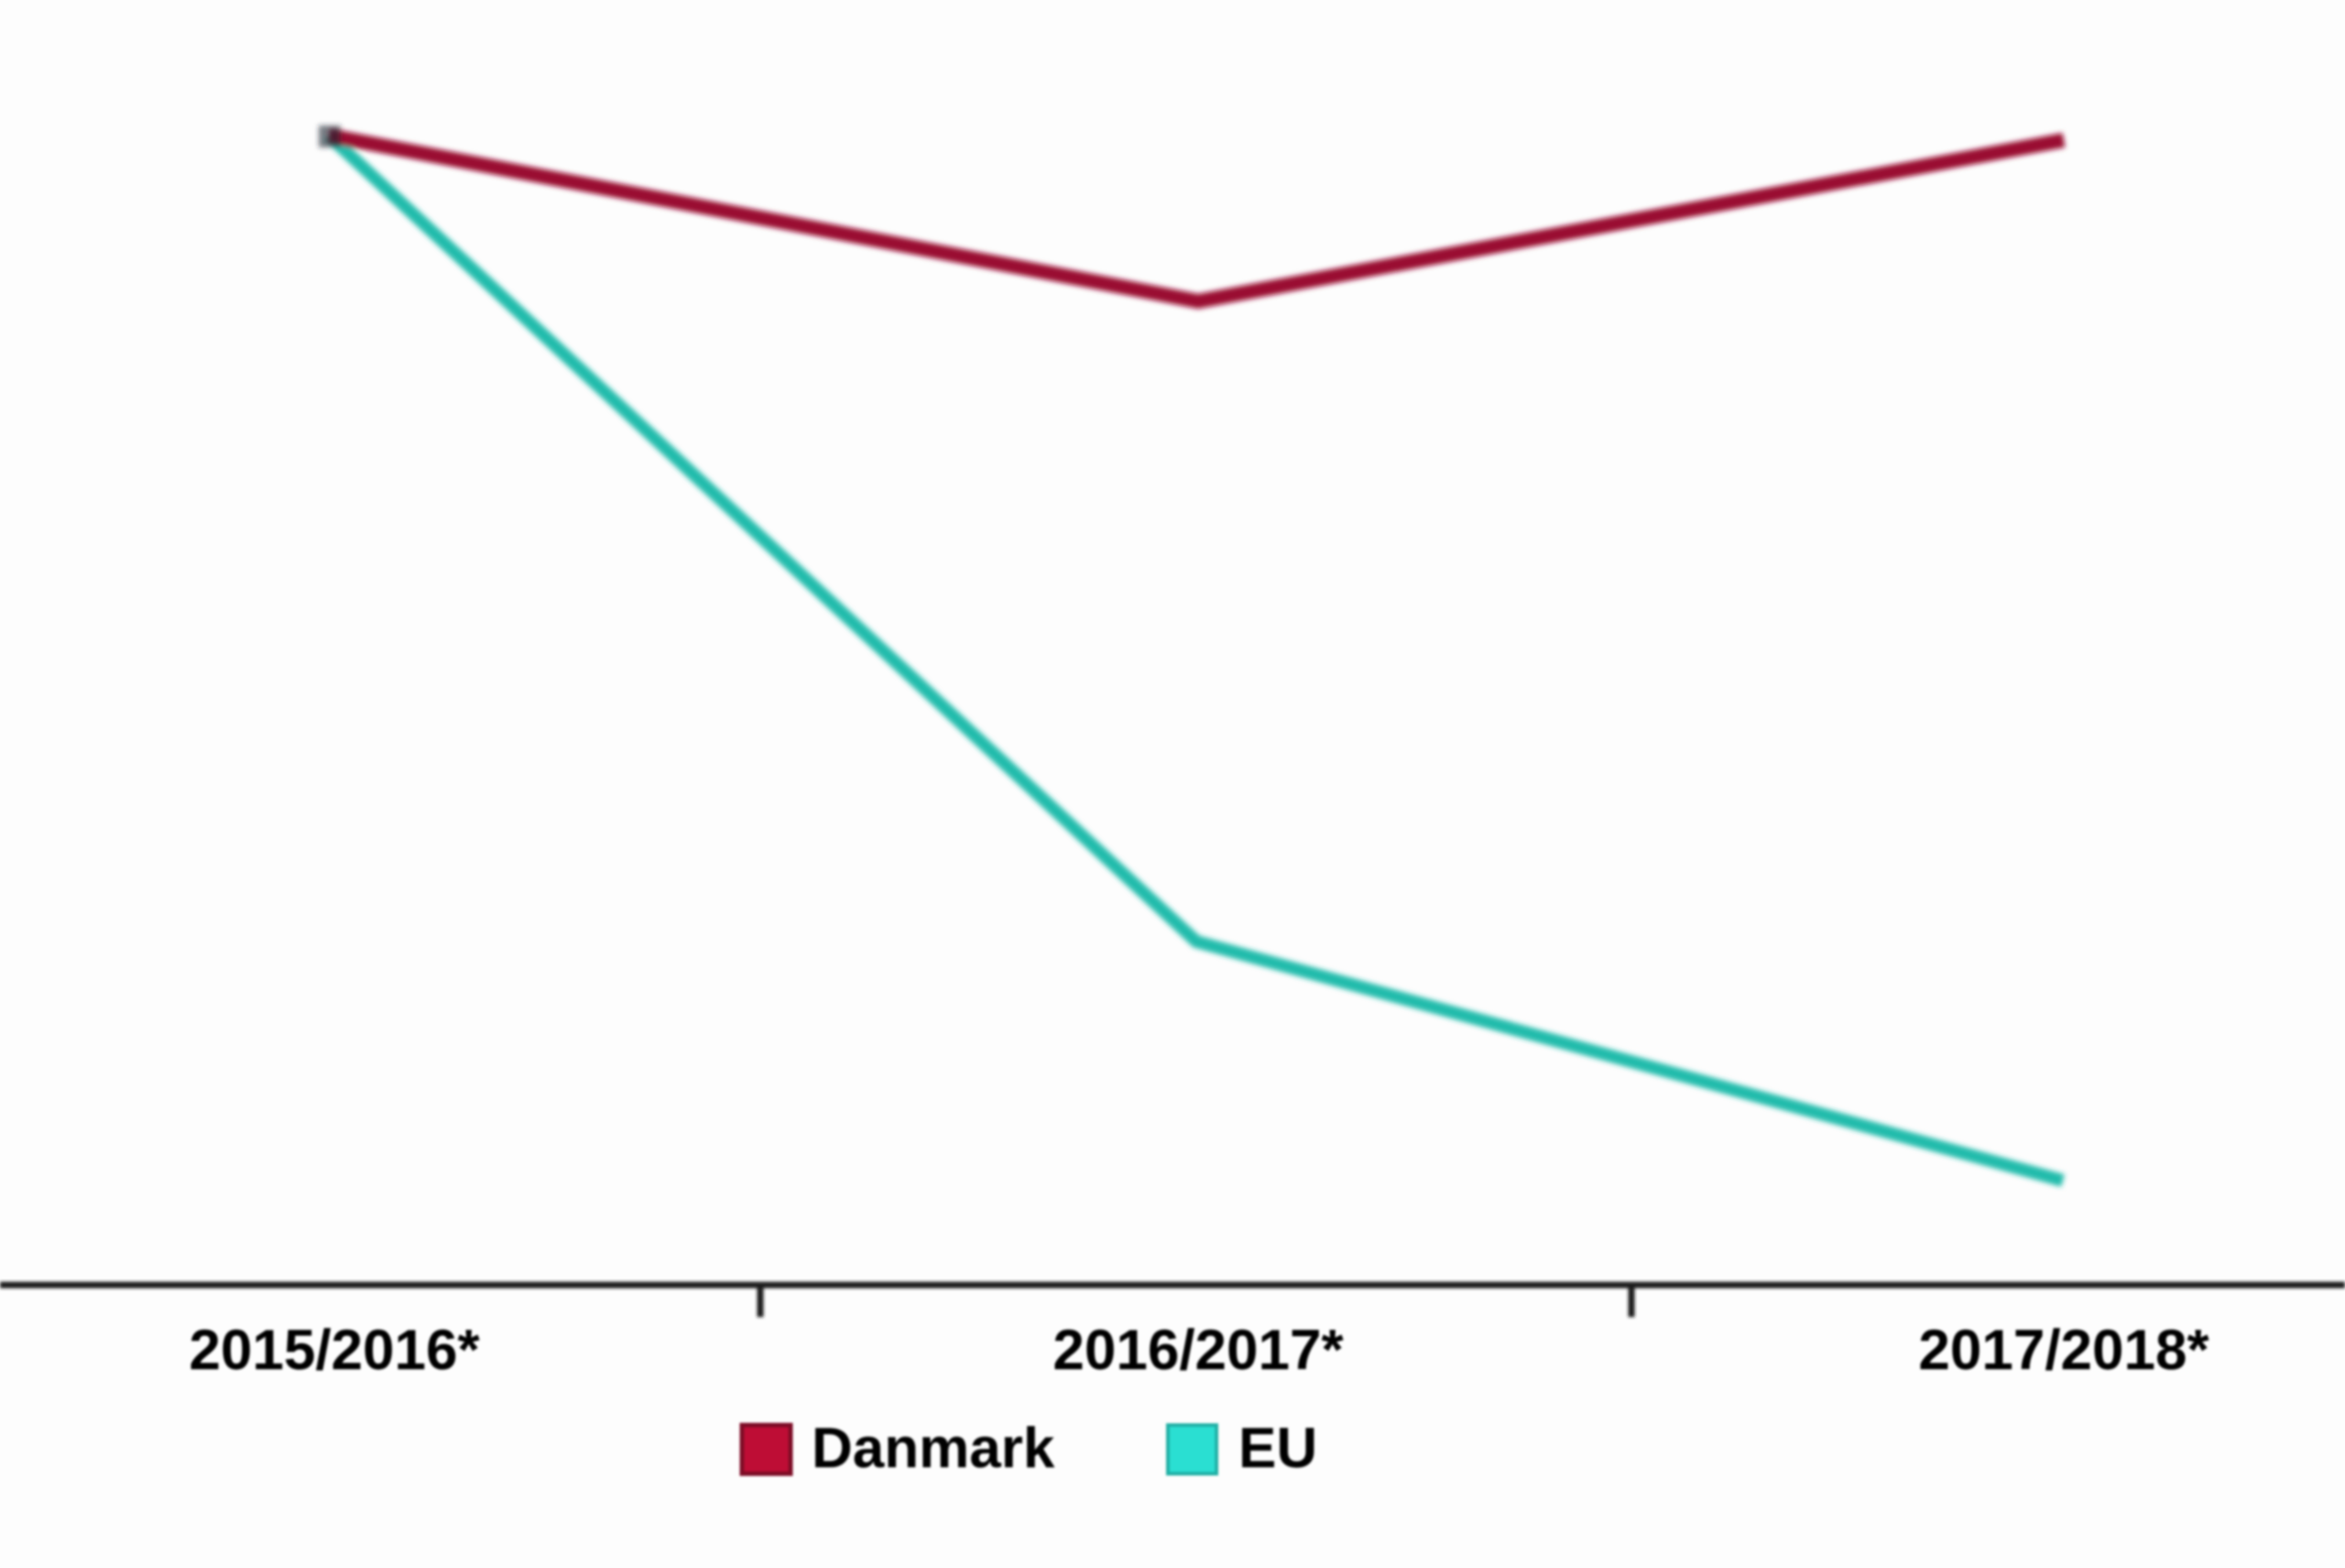 The height and width of the screenshot is (1568, 2345). Describe the element at coordinates (933, 1448) in the screenshot. I see `svg-text: Danmark` at that location.